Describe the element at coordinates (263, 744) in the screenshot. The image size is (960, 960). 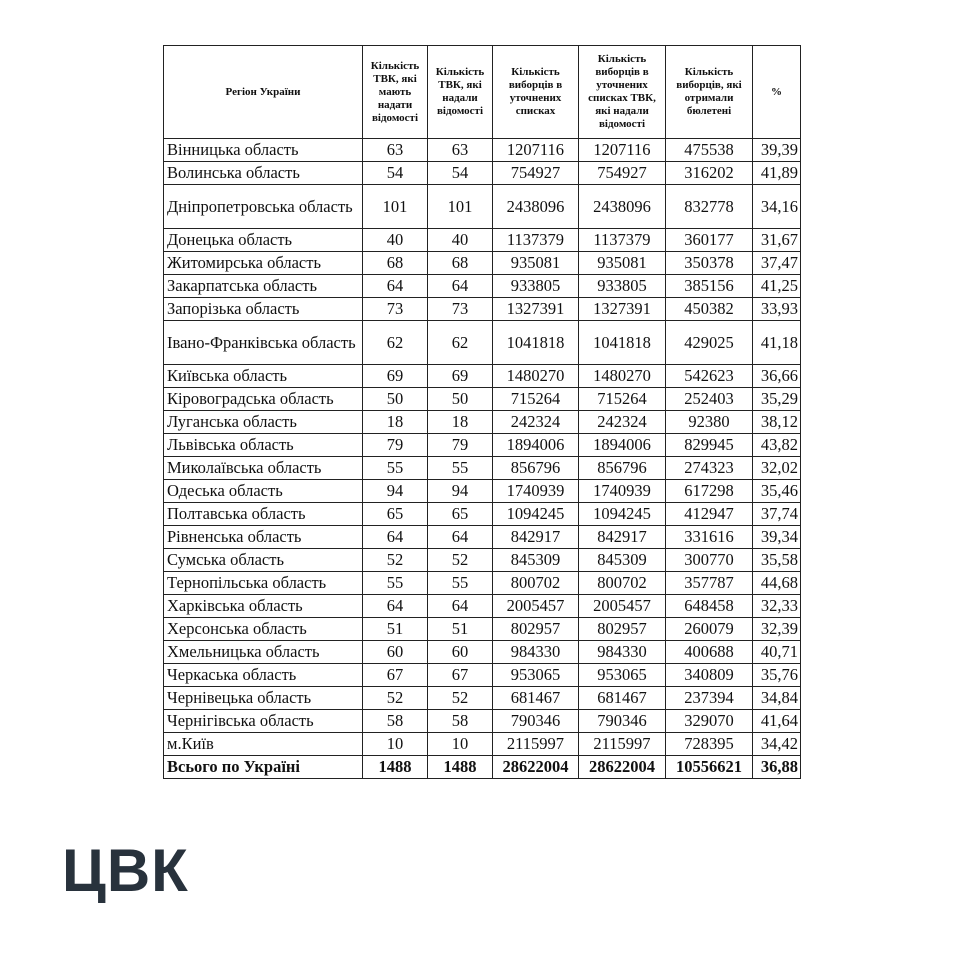
I see `cell-region: м.Київ` at that location.